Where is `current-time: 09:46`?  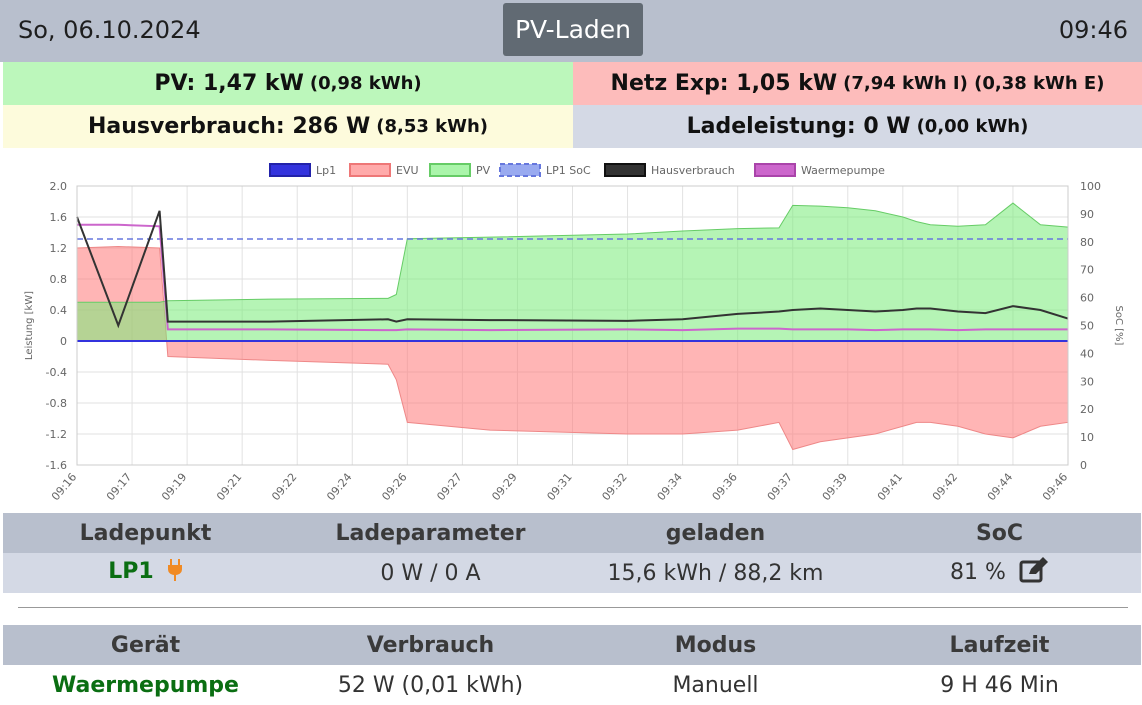
current-time: 09:46 is located at coordinates (1093, 30).